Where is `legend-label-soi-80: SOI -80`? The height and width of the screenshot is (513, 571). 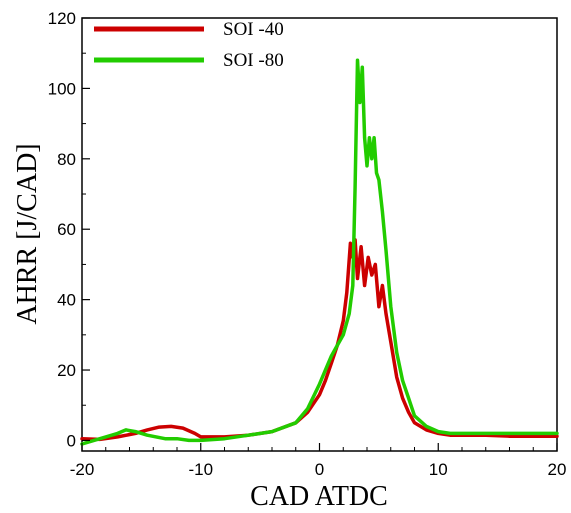 legend-label-soi-80: SOI -80 is located at coordinates (253, 60).